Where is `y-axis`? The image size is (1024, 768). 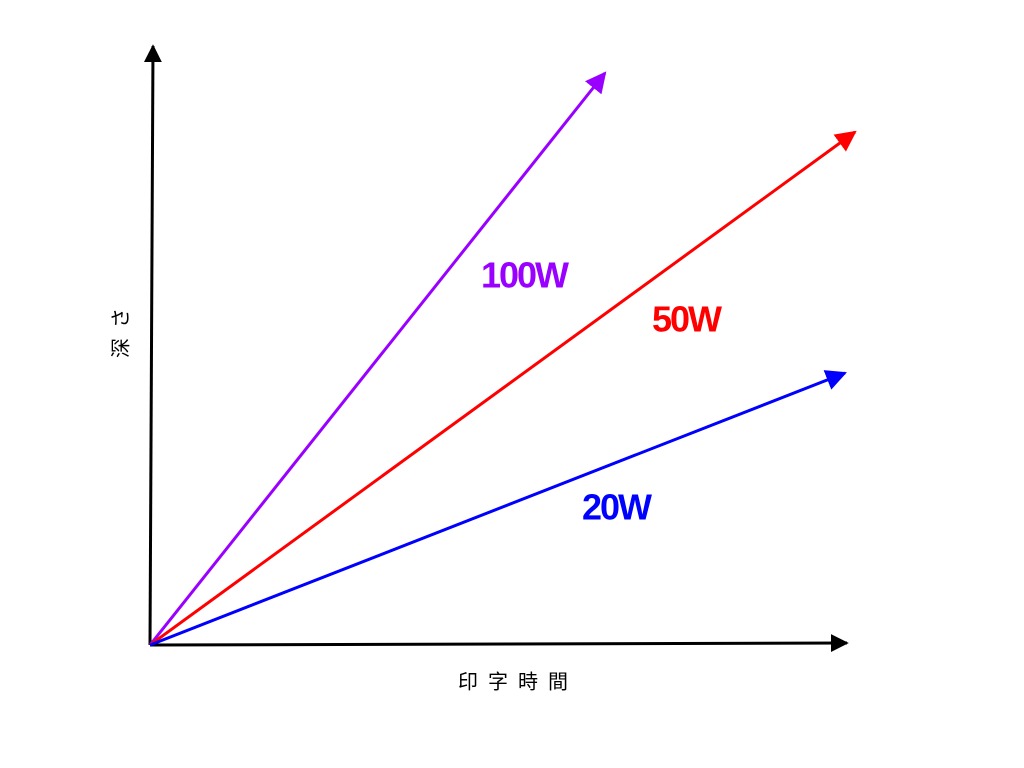
y-axis is located at coordinates (152, 345).